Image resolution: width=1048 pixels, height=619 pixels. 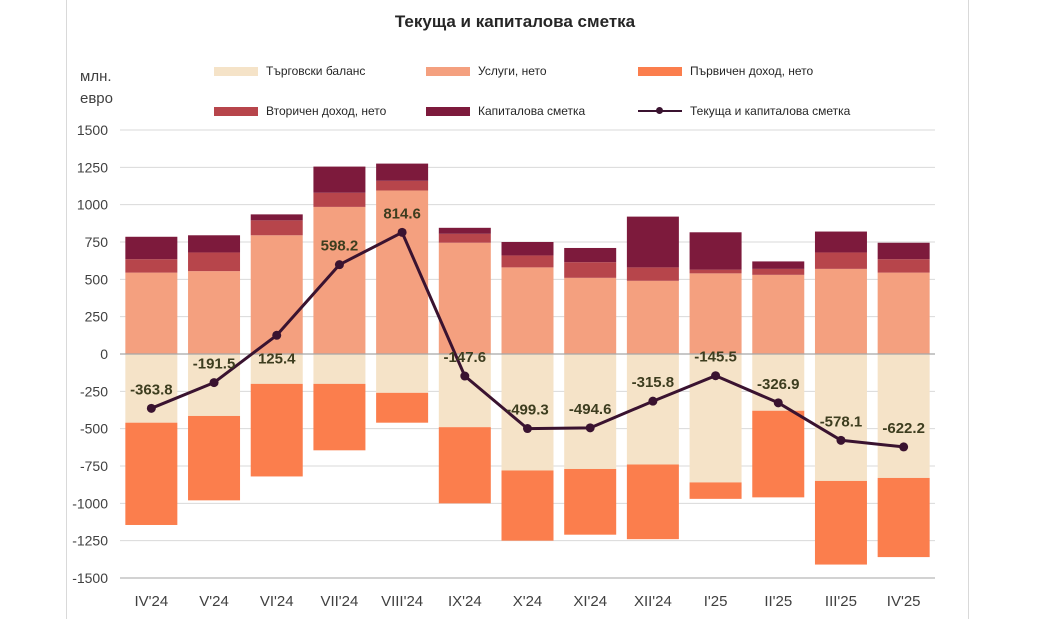 I want to click on x-tick-label: IV'24, so click(x=151, y=601).